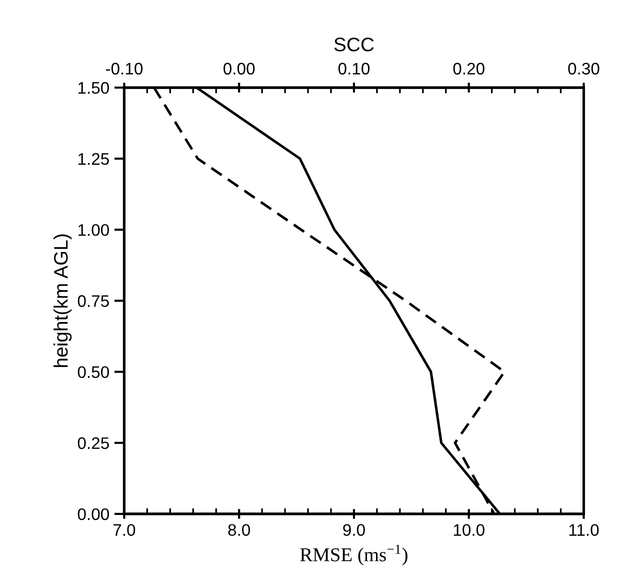 Image resolution: width=621 pixels, height=584 pixels. What do you see at coordinates (354, 68) in the screenshot?
I see `x2-tick-label: 0.10` at bounding box center [354, 68].